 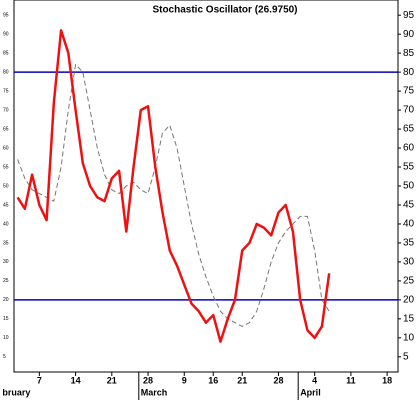 I want to click on y-tick-label-left: 70, so click(x=6, y=110).